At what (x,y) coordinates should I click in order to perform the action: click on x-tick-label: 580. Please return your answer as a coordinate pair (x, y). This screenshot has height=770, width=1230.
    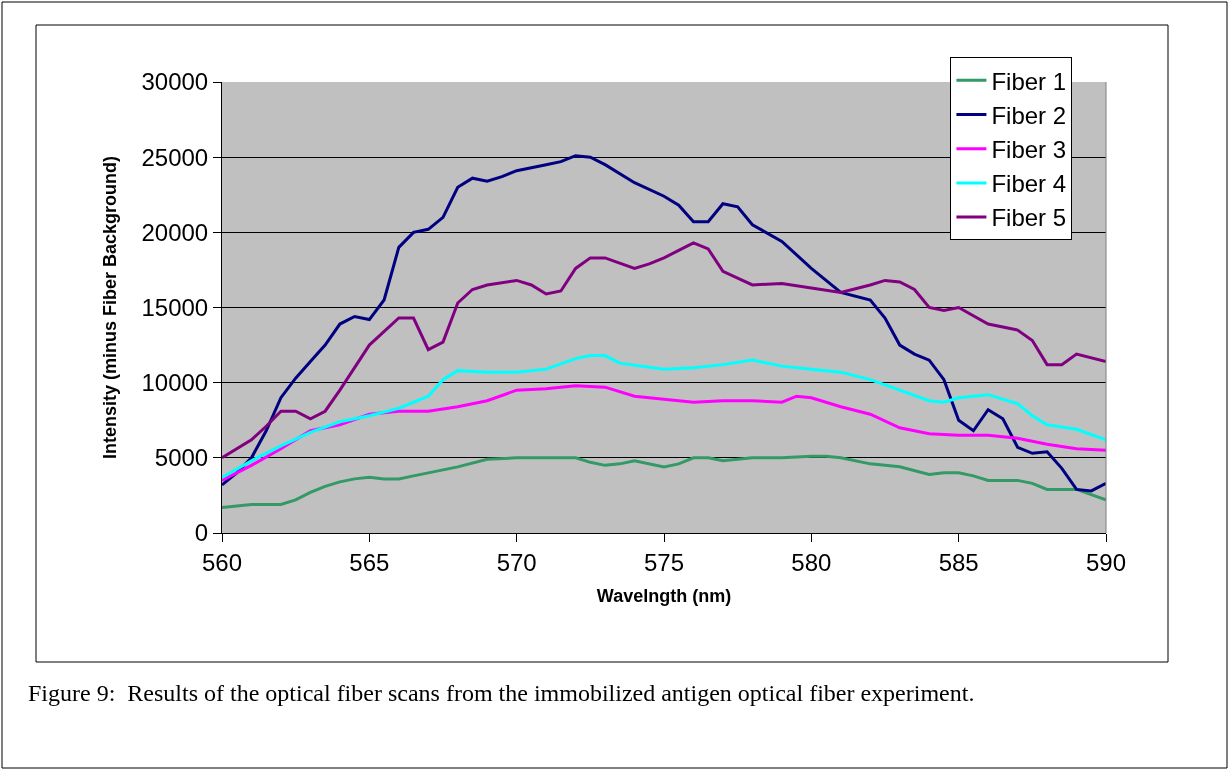
    Looking at the image, I should click on (811, 562).